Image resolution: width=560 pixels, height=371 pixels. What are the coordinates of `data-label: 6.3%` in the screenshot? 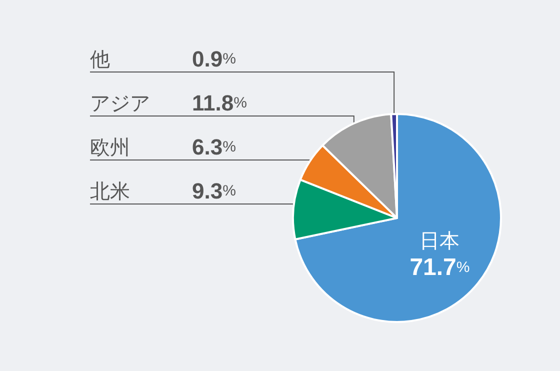 It's located at (214, 147).